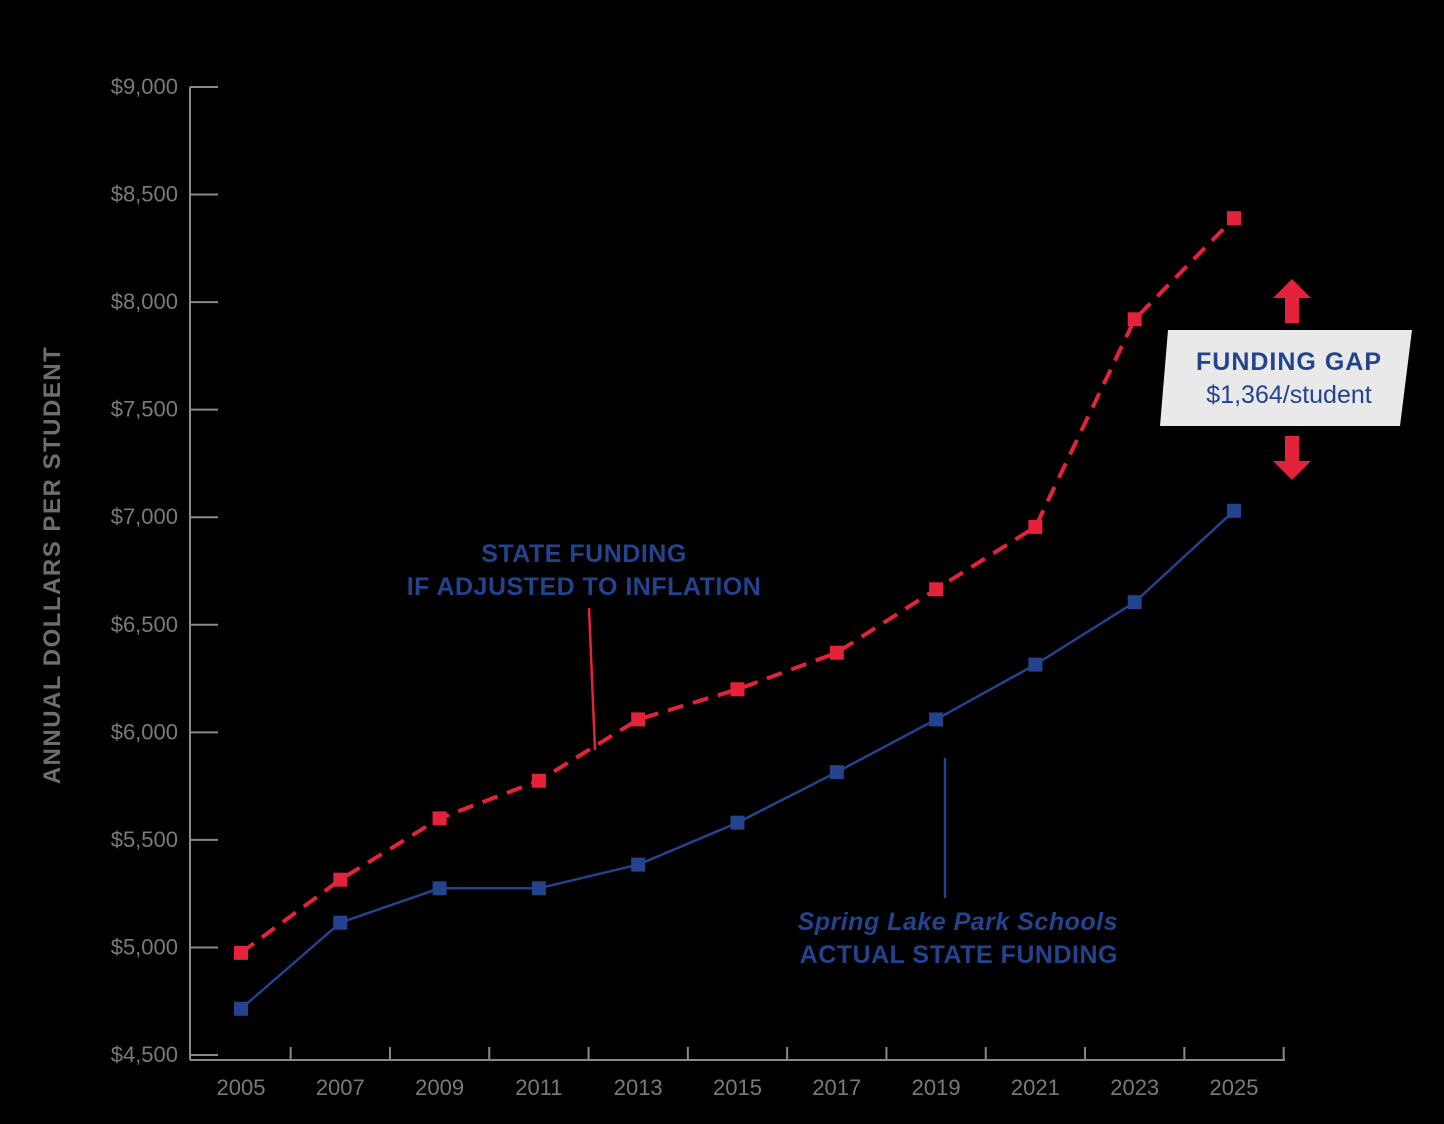 The width and height of the screenshot is (1444, 1124). I want to click on inflation-annotation-line1: STATE FUNDING, so click(584, 554).